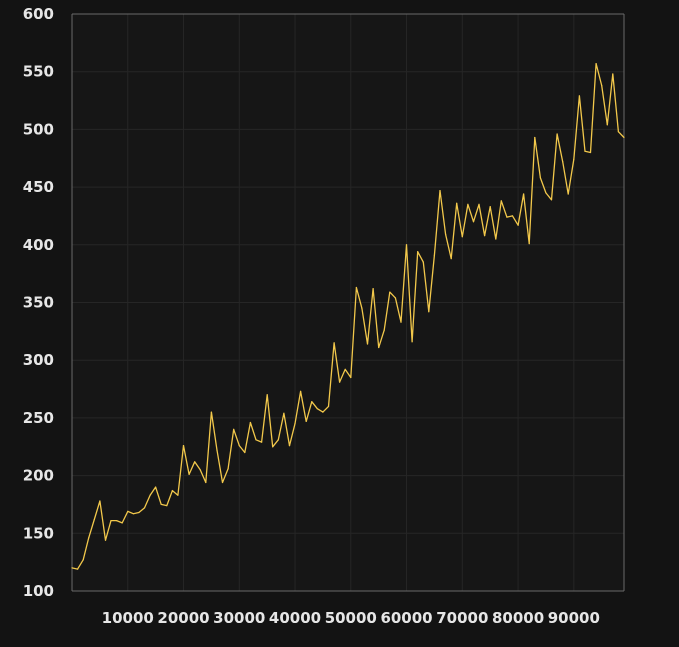  What do you see at coordinates (239, 618) in the screenshot?
I see `x-tick-label: 30000` at bounding box center [239, 618].